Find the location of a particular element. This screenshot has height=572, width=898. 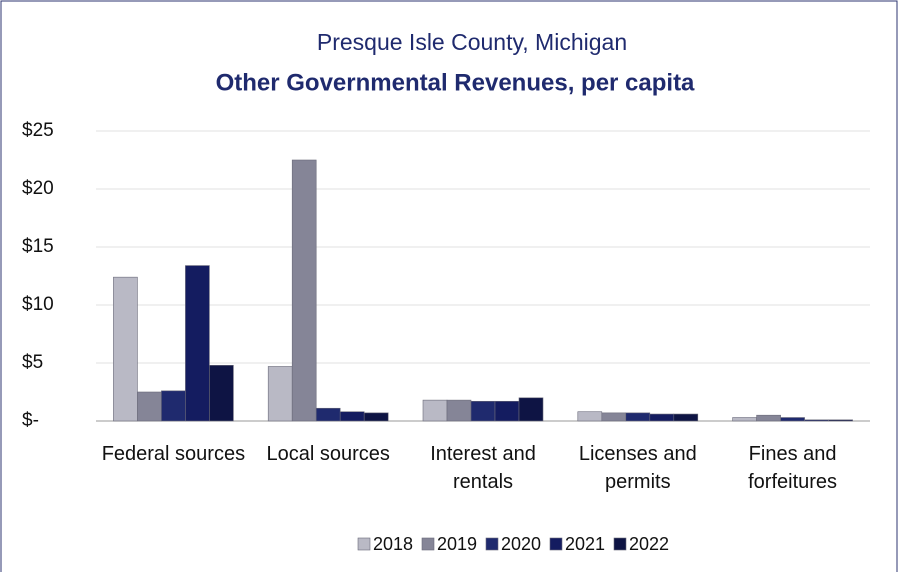

x-tick-label: Federal sources is located at coordinates (173, 454).